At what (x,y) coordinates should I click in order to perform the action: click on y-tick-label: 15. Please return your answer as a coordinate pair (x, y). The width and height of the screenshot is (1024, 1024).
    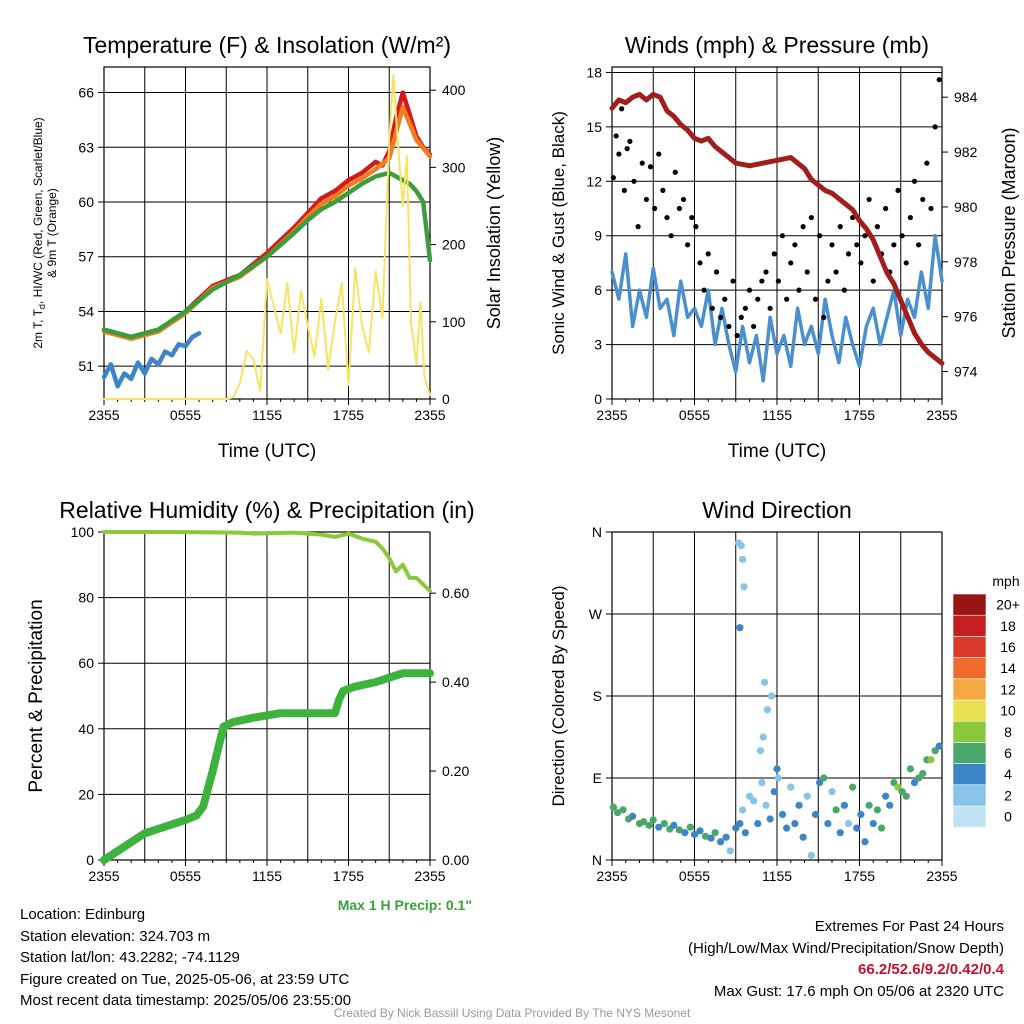
    Looking at the image, I should click on (594, 127).